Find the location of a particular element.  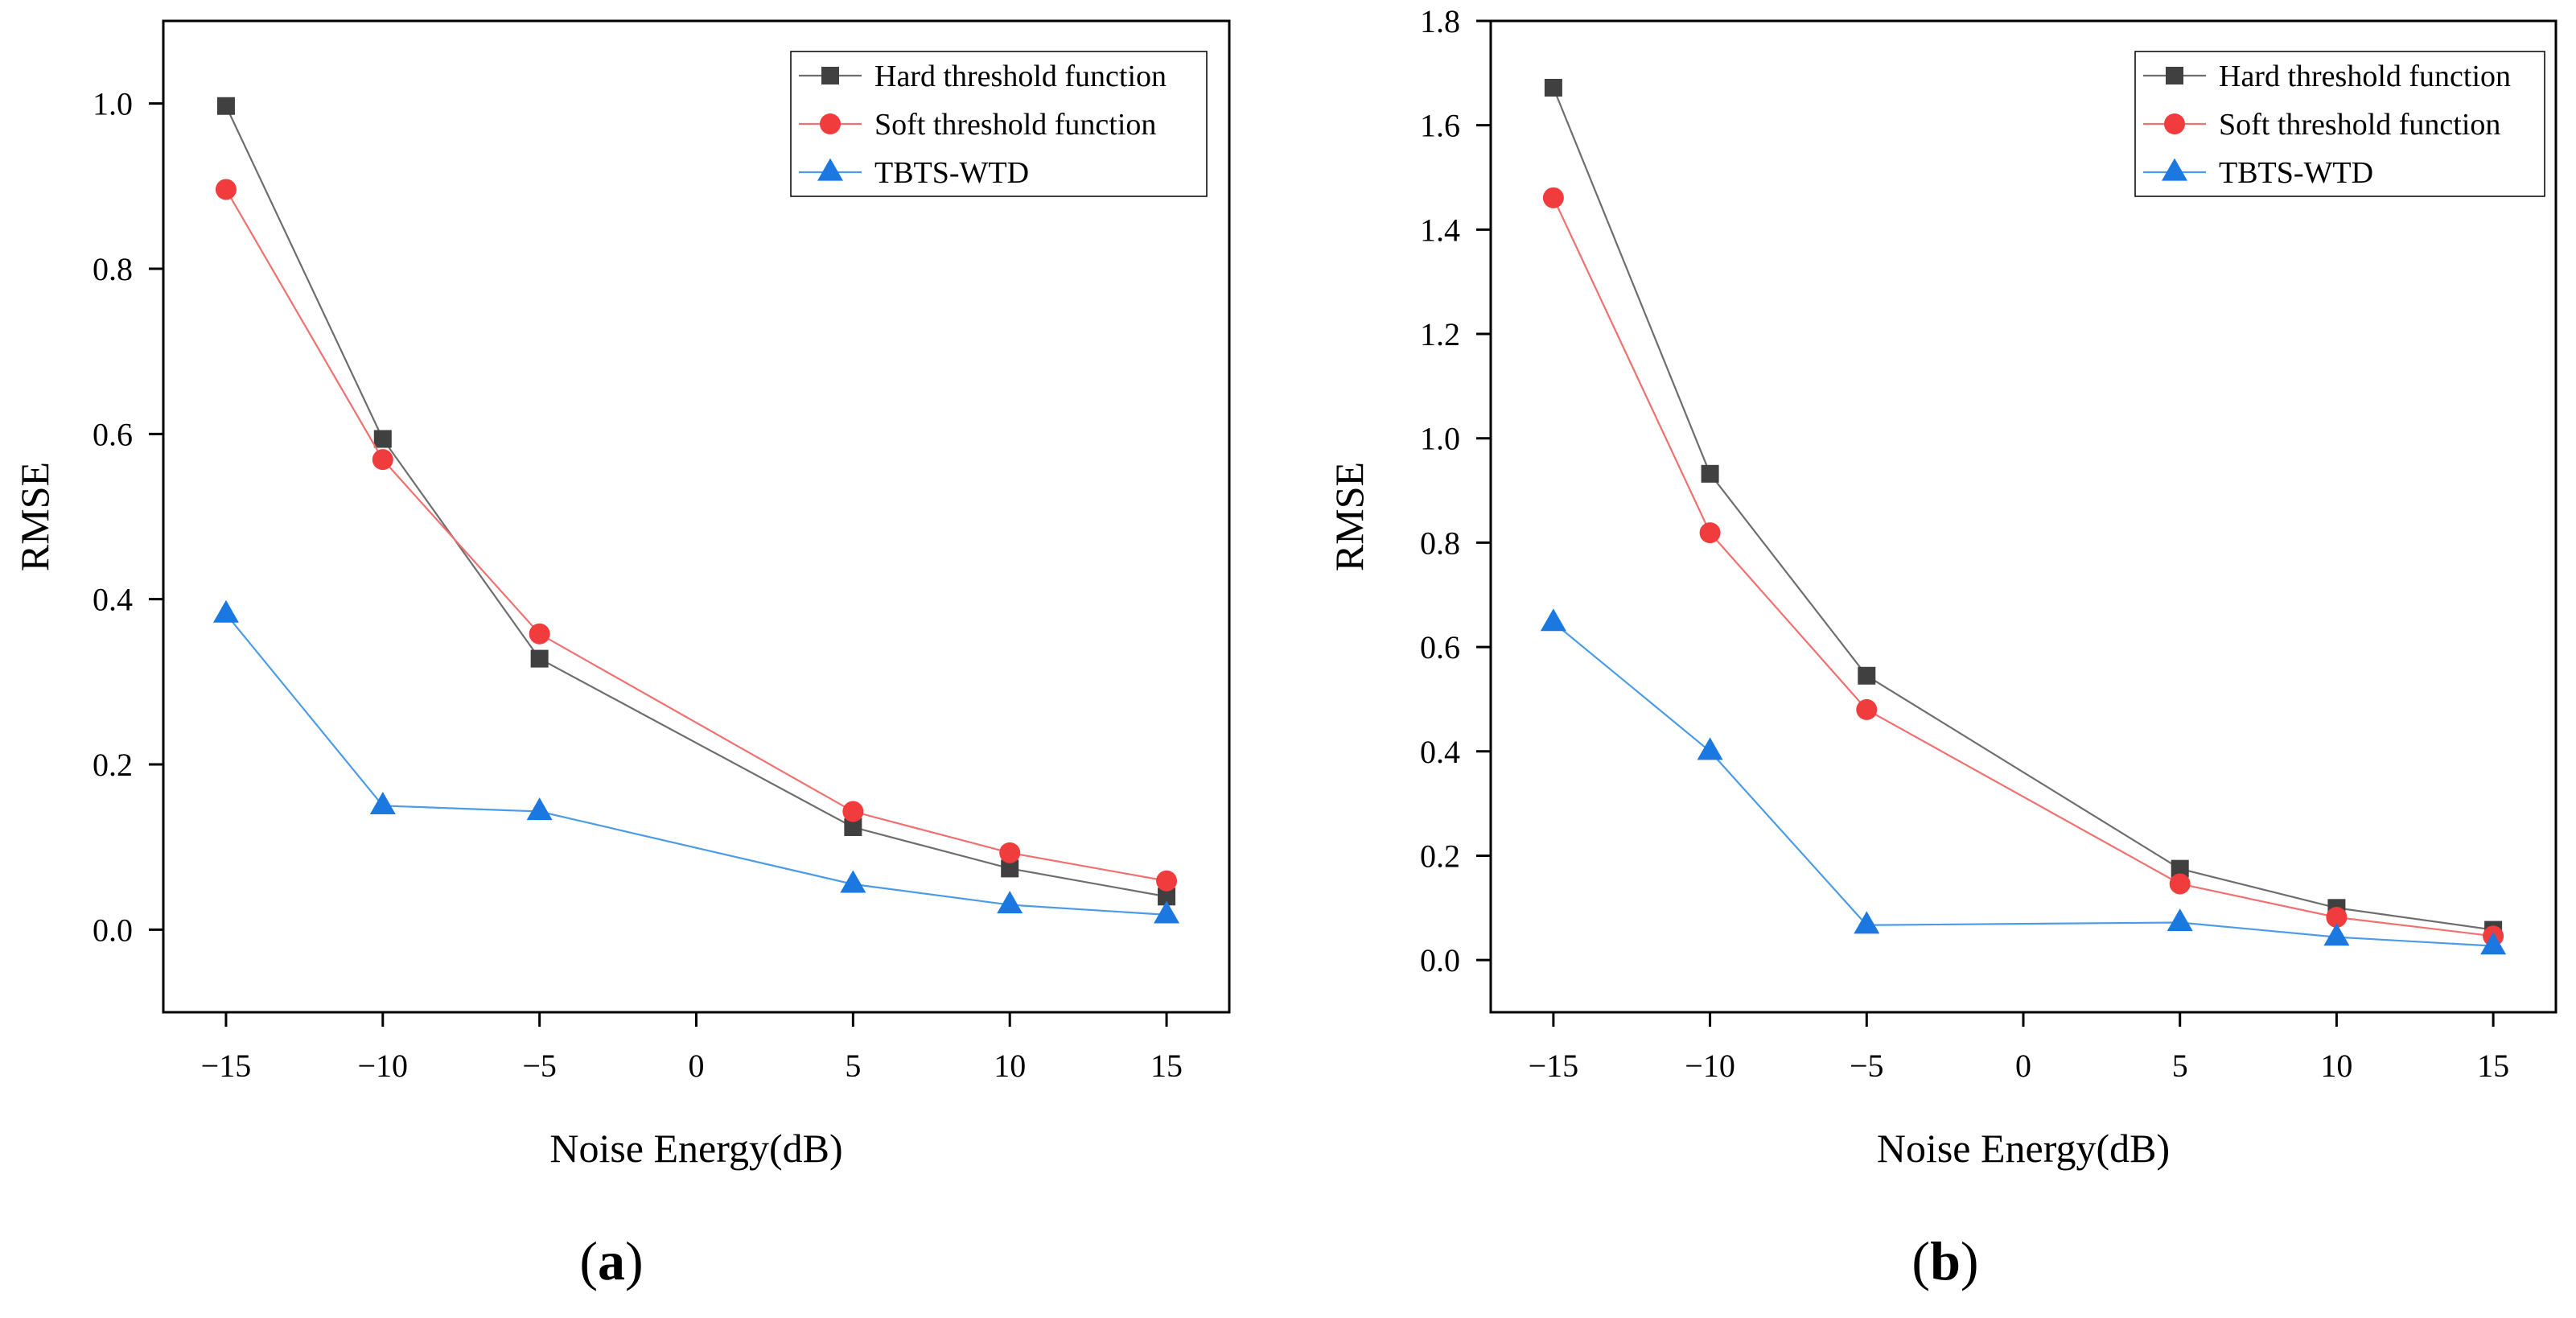

y-tick-label: 1.4 is located at coordinates (1440, 230).